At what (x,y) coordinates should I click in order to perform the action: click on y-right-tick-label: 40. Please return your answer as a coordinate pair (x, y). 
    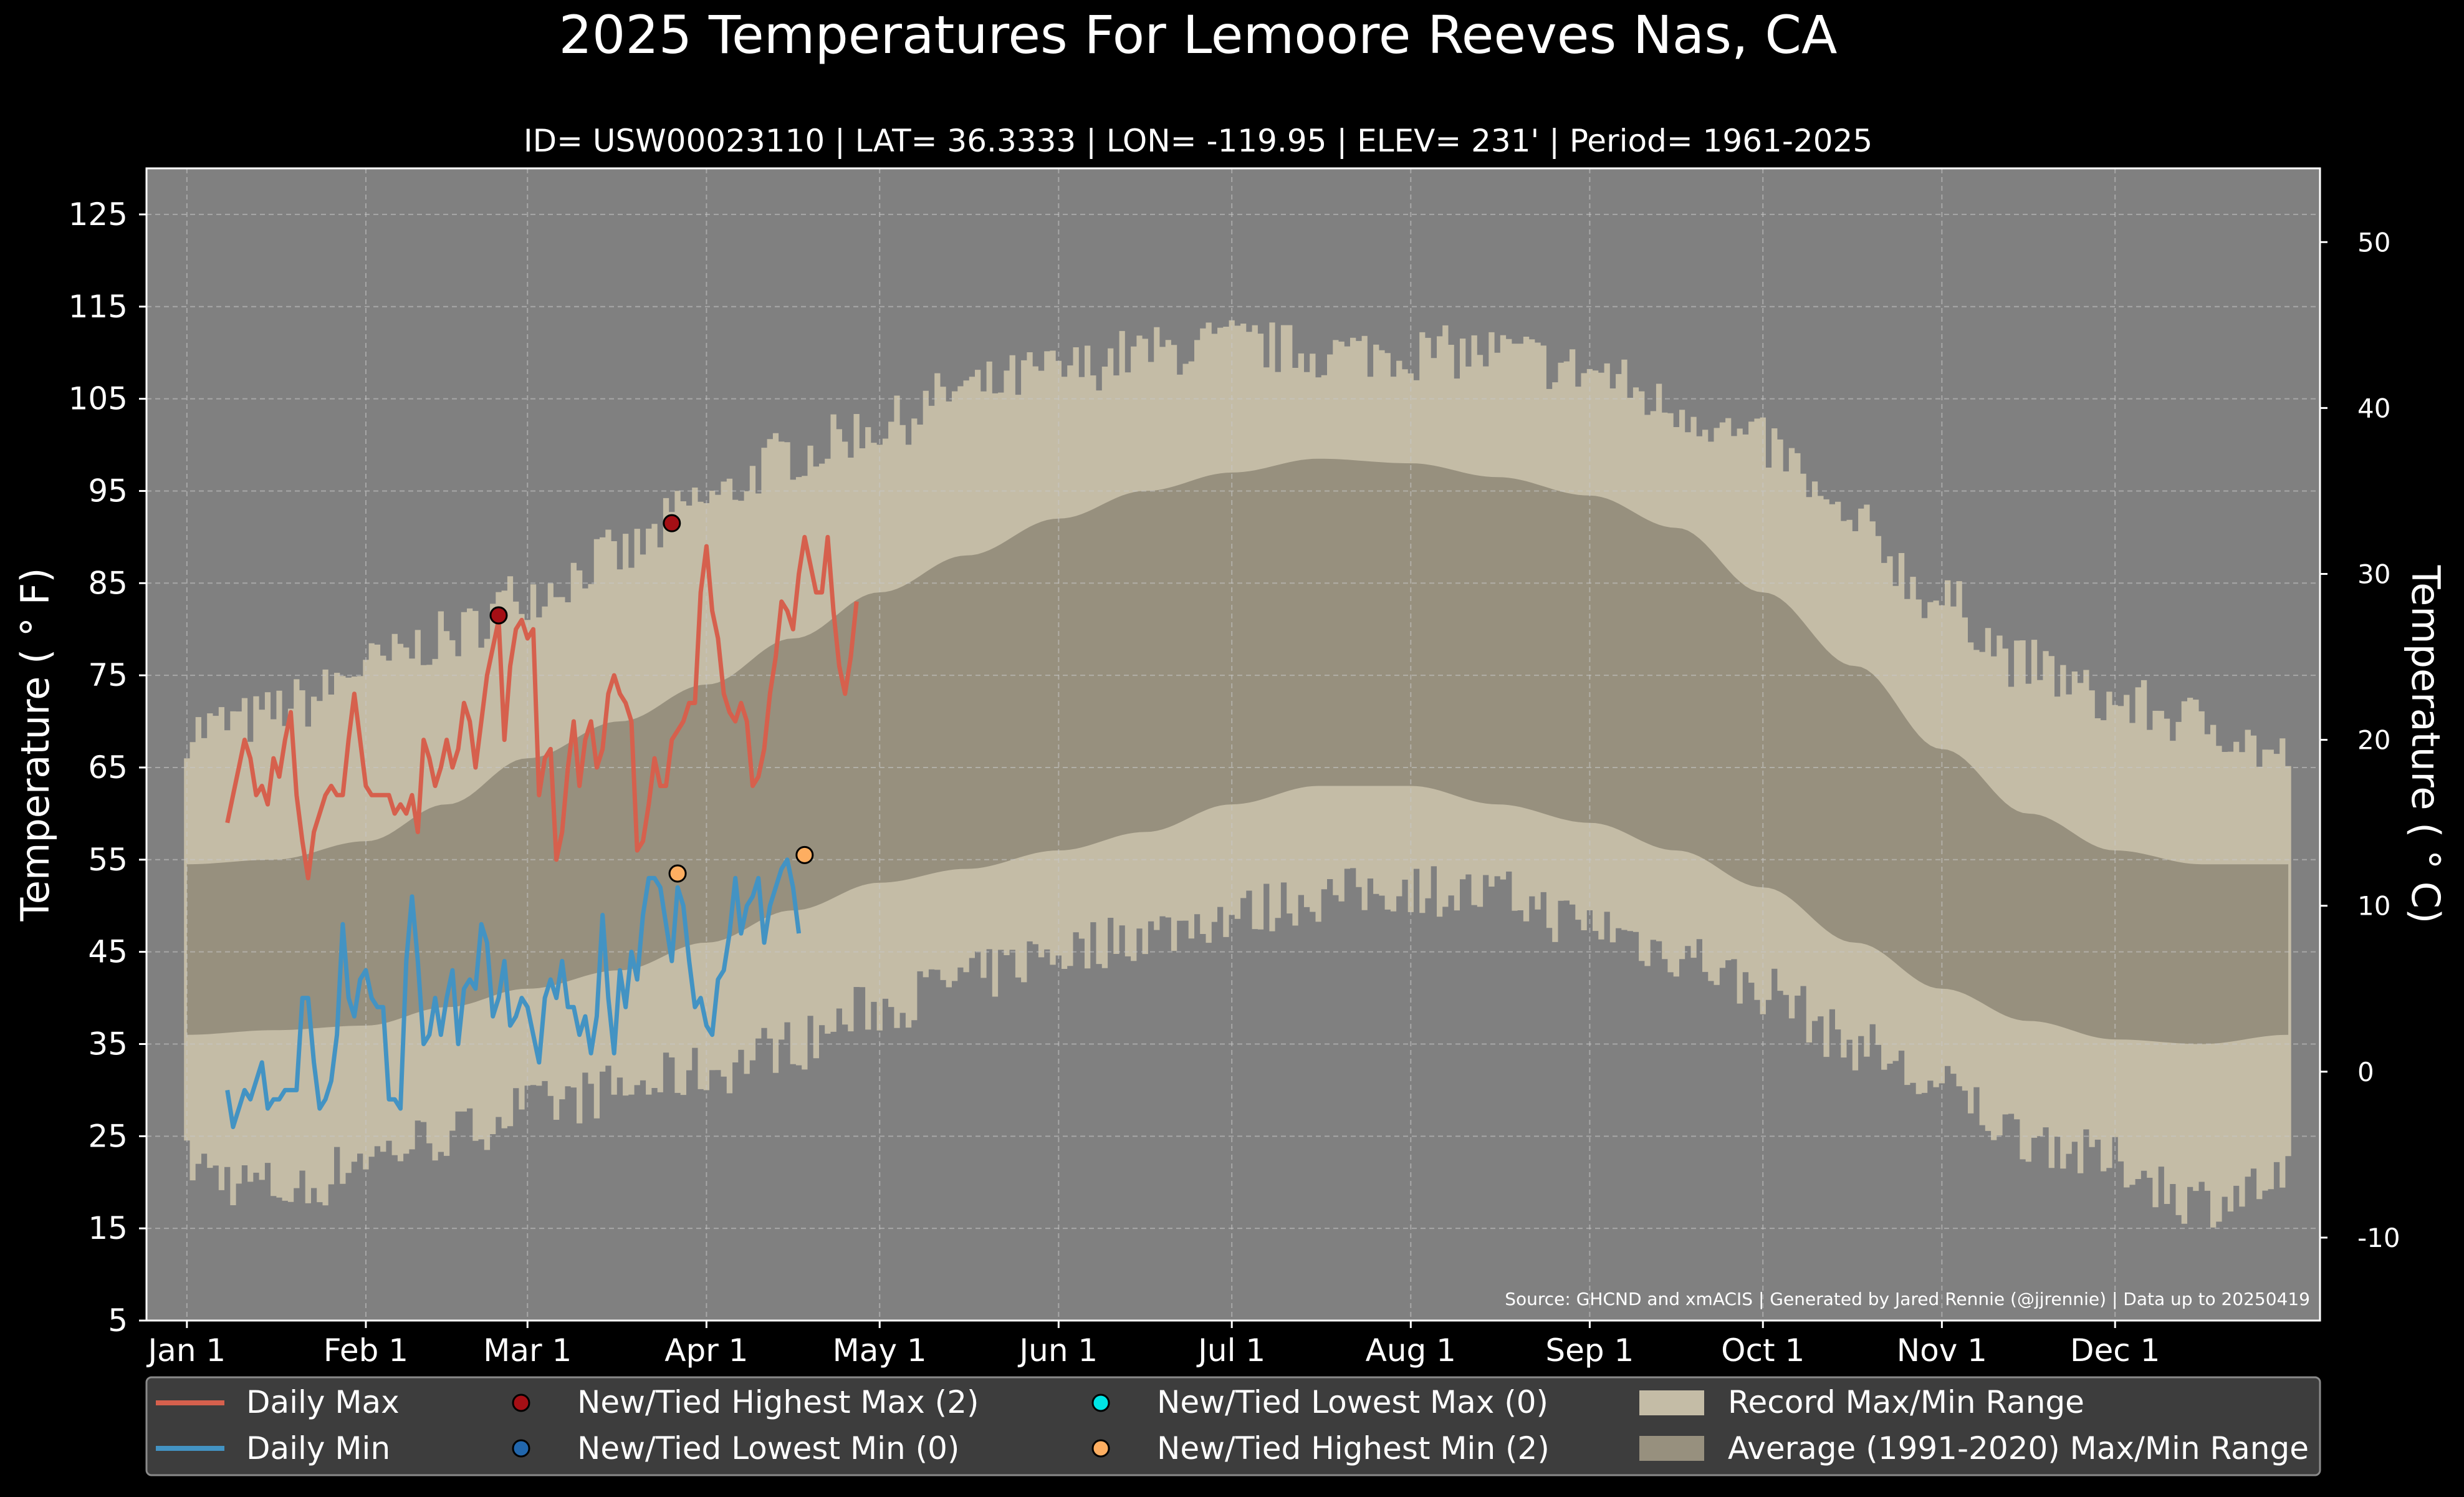
    Looking at the image, I should click on (2373, 408).